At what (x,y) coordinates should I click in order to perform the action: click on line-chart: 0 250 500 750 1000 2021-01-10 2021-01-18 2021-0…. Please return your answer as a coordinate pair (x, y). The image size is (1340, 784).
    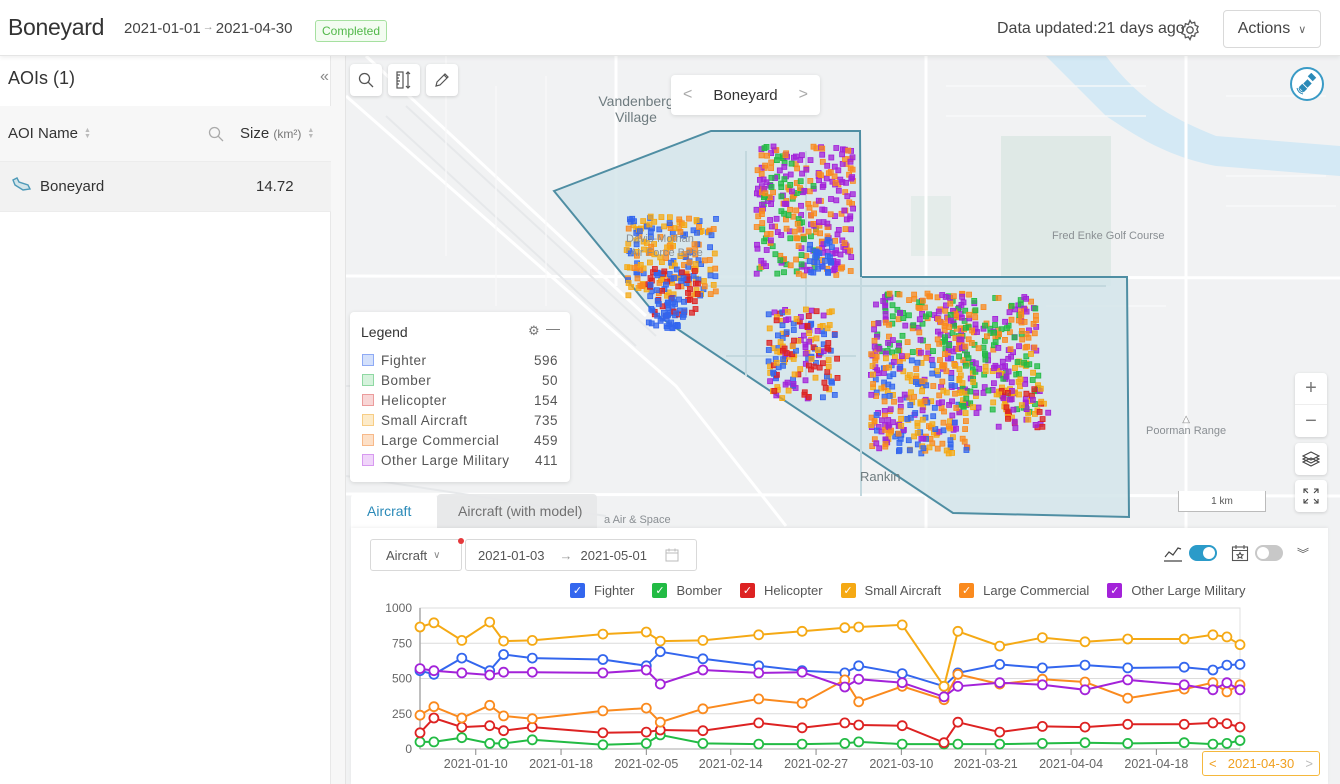
    Looking at the image, I should click on (815, 686).